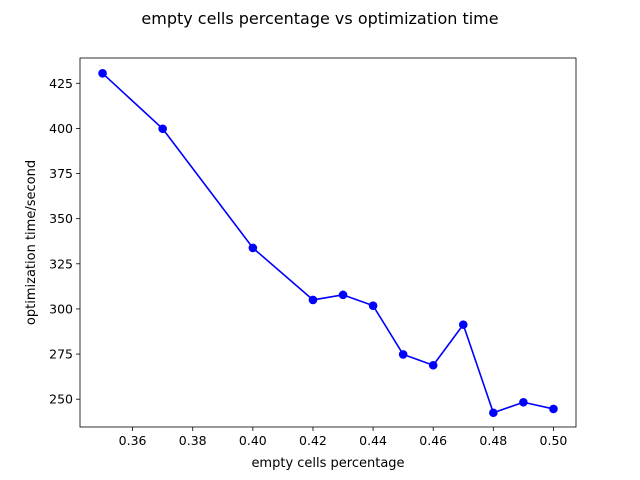 Image resolution: width=640 pixels, height=480 pixels. What do you see at coordinates (61, 354) in the screenshot?
I see `y-tick-label: 275` at bounding box center [61, 354].